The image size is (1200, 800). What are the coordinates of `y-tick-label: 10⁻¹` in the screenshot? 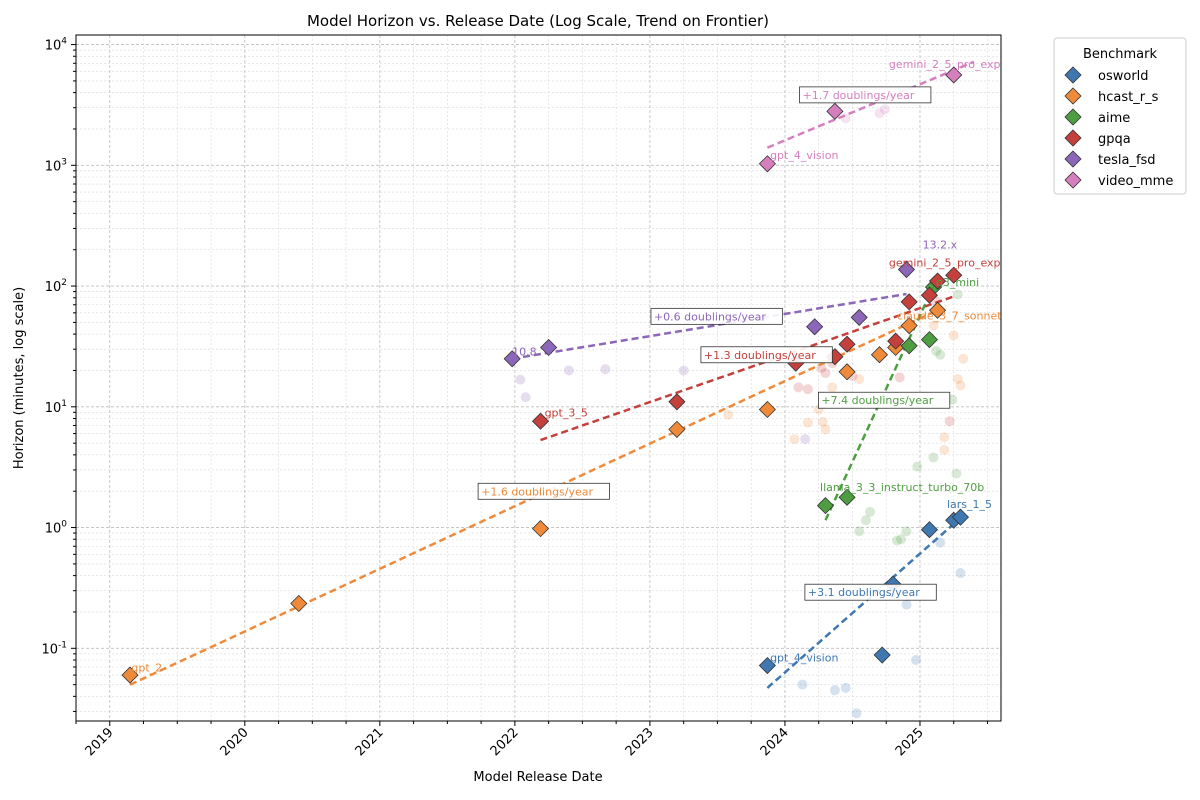 It's located at (54, 648).